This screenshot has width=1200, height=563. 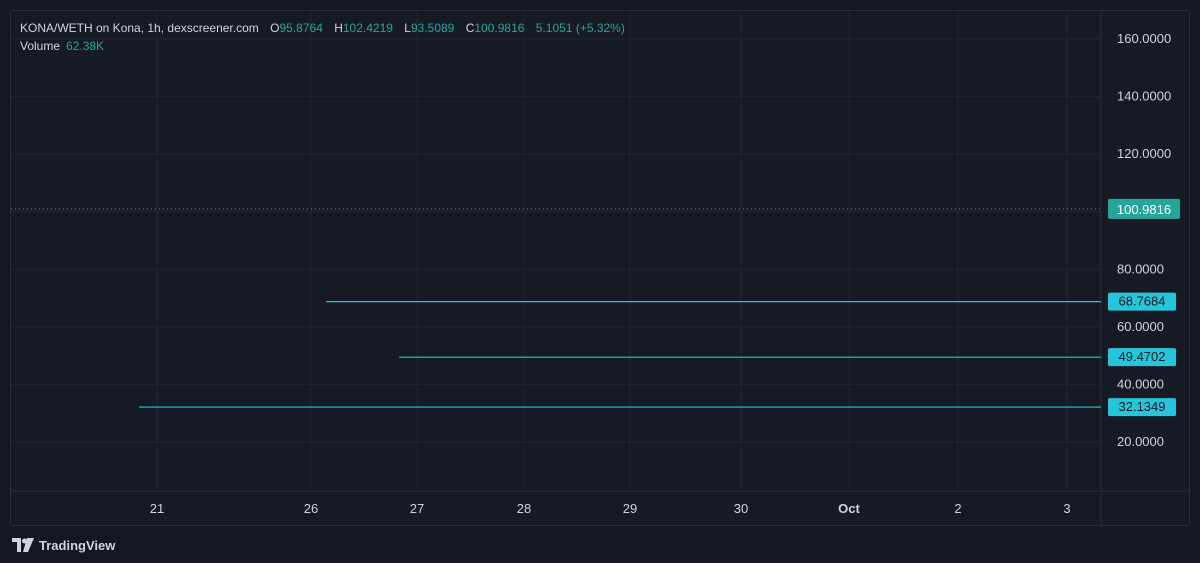 I want to click on x-tick-label: Oct, so click(x=849, y=508).